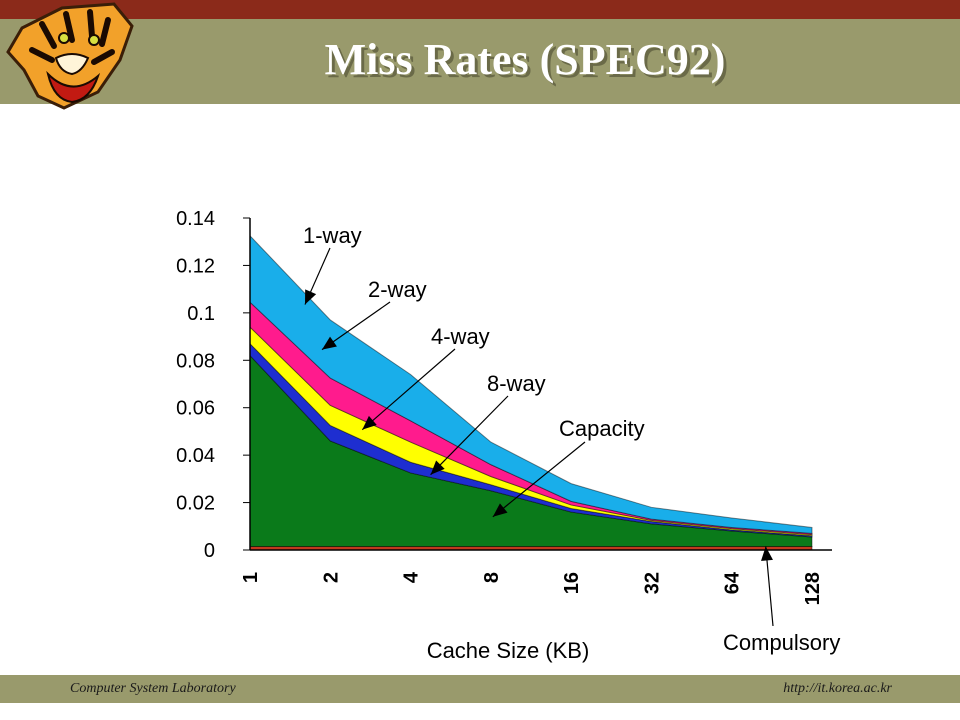  I want to click on slide-title: Miss Rates (SPEC92), so click(525, 59).